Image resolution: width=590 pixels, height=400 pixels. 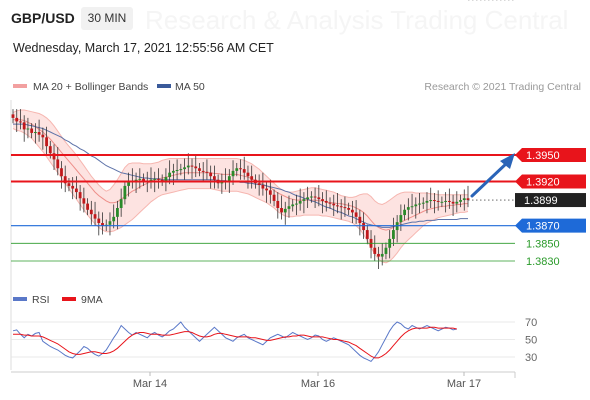 What do you see at coordinates (543, 183) in the screenshot?
I see `level-label: 1.3920` at bounding box center [543, 183].